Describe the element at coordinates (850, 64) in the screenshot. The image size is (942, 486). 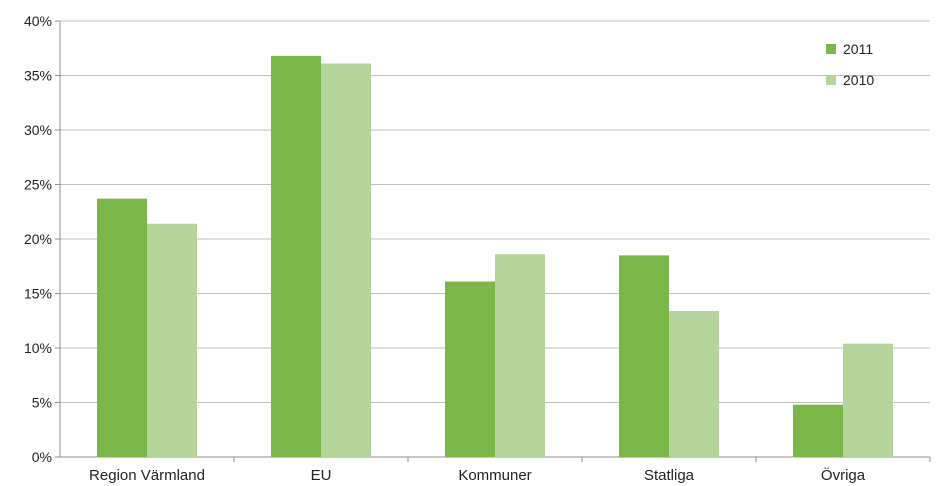
I see `legend: 2011 2010` at that location.